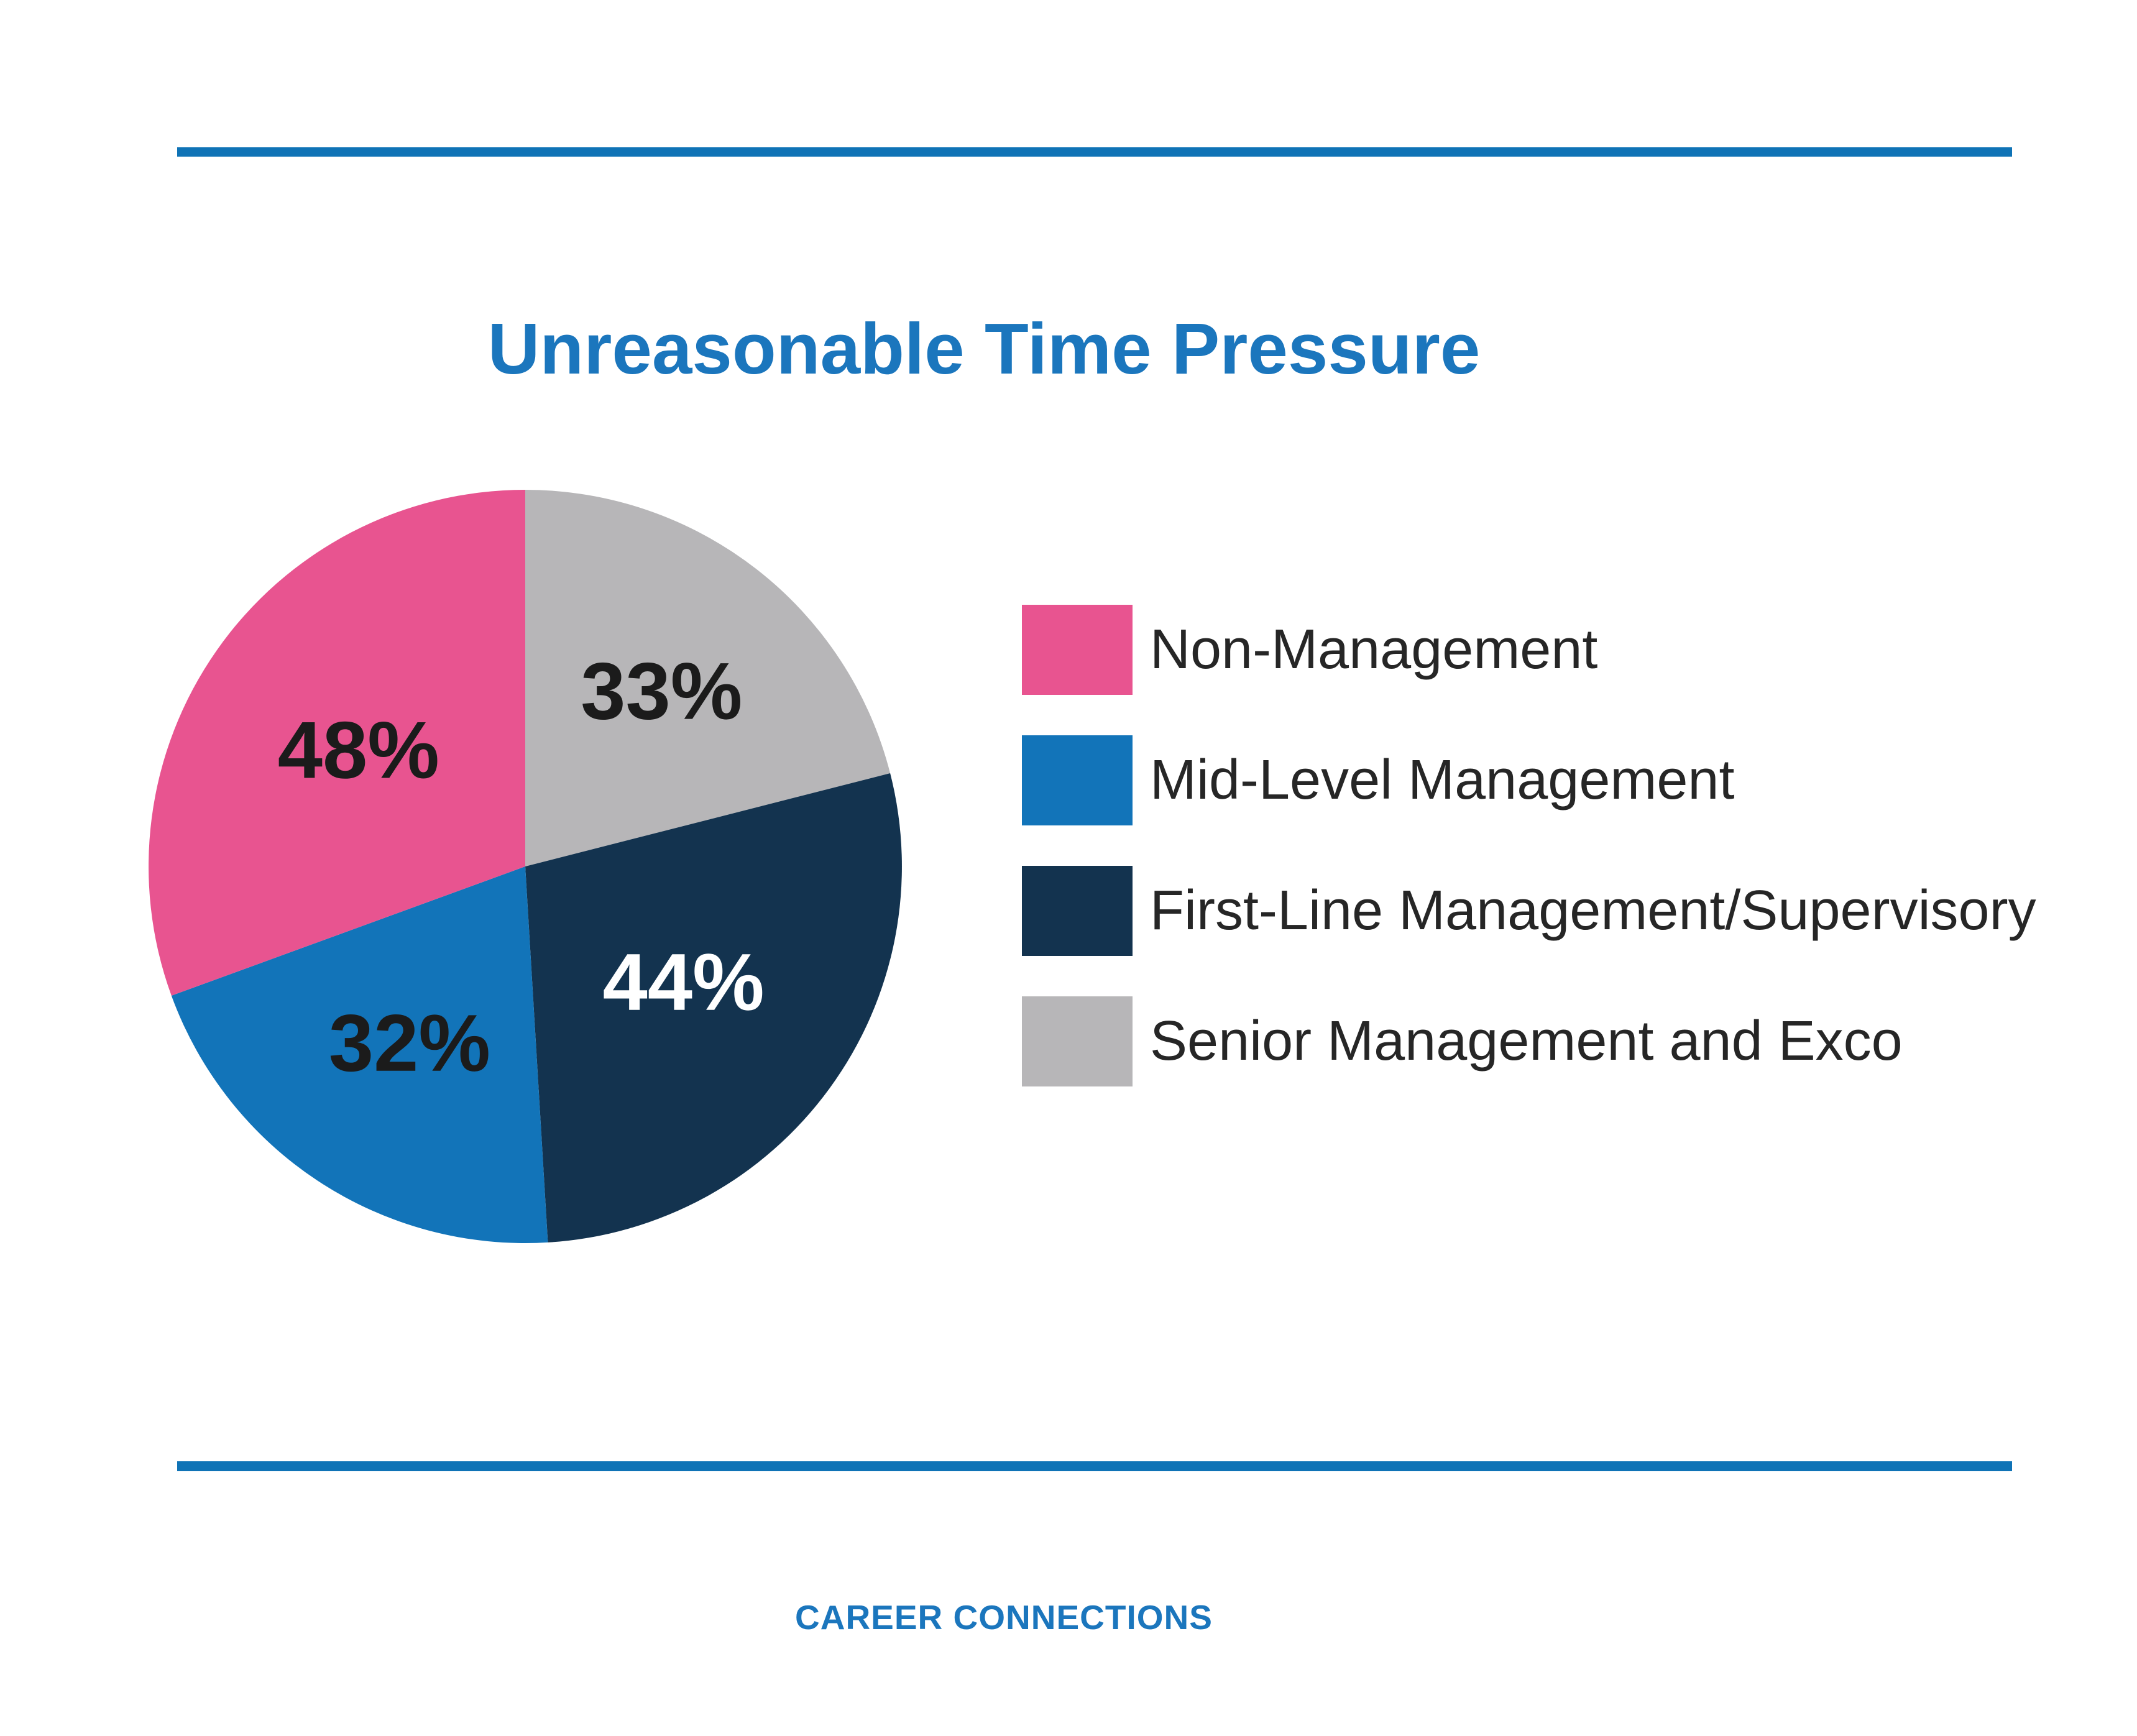  Describe the element at coordinates (1442, 780) in the screenshot. I see `legend-label-1: Mid-Level Management` at that location.